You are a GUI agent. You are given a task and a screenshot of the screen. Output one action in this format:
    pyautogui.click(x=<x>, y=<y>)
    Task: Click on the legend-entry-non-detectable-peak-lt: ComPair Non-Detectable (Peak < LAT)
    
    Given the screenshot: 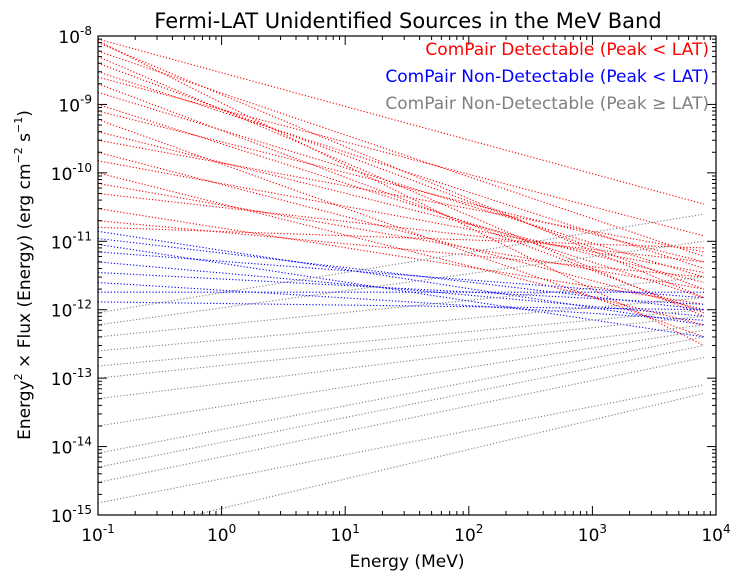 What is the action you would take?
    pyautogui.click(x=547, y=77)
    